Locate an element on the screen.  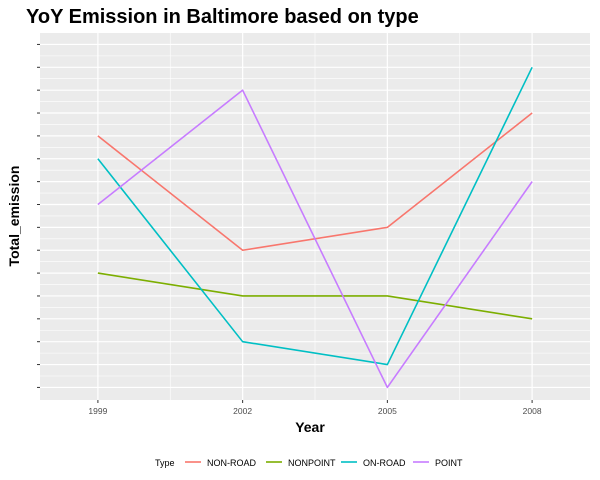
x-axis-ticks: 1999 2002 2005 2008 is located at coordinates (315, 408).